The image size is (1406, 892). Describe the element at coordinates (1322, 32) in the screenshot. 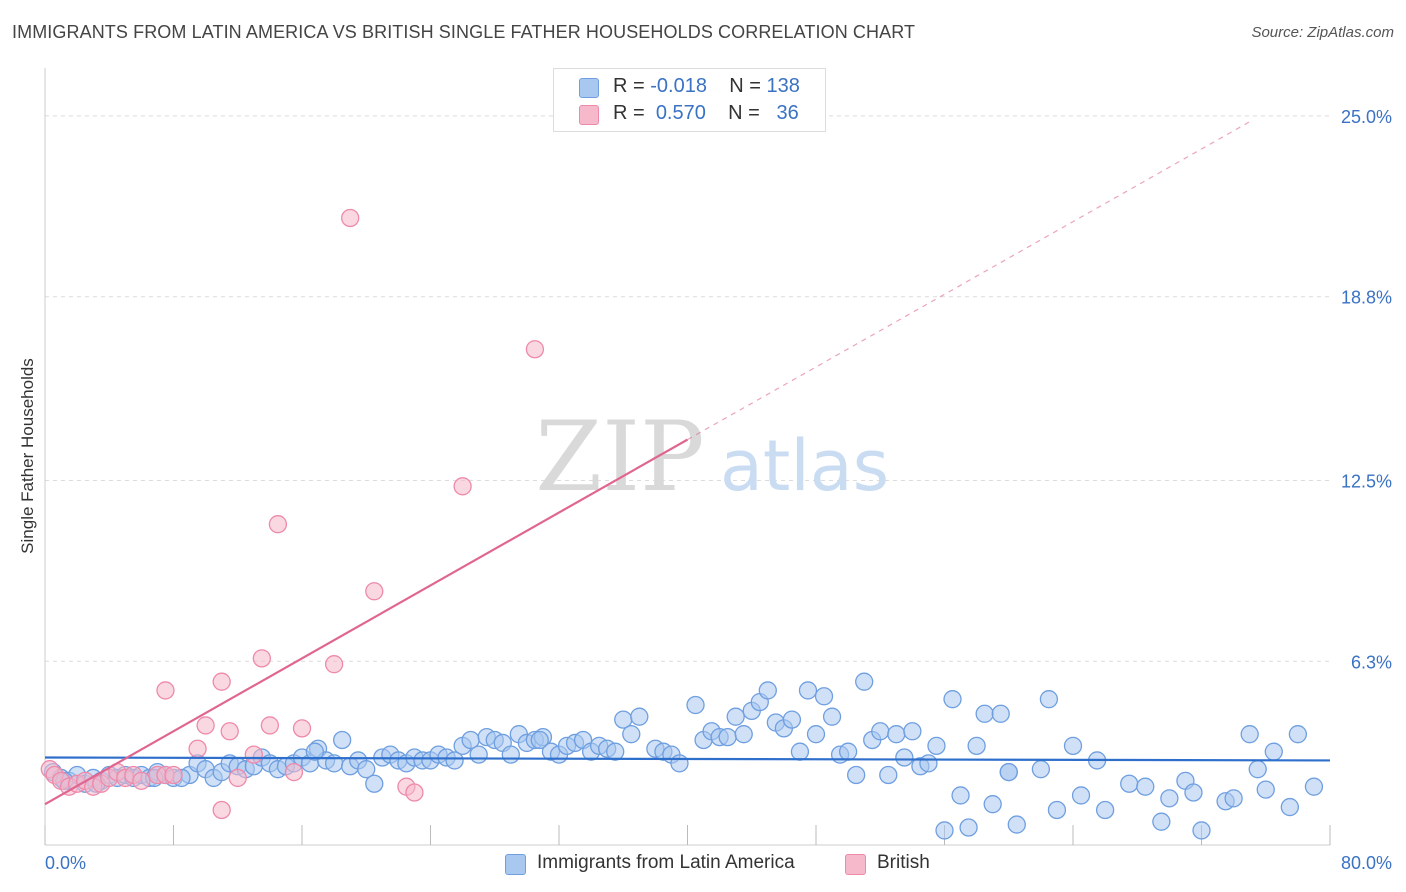

I see `source-credit: Source: ZipAtlas.com` at that location.